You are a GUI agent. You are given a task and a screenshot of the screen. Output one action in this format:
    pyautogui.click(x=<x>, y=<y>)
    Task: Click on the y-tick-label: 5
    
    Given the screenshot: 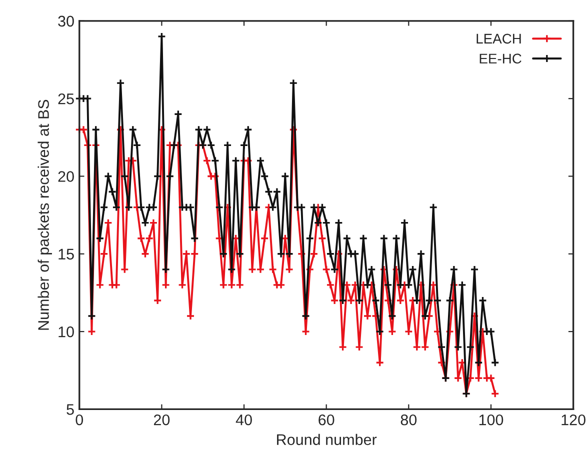 What is the action you would take?
    pyautogui.click(x=70, y=409)
    